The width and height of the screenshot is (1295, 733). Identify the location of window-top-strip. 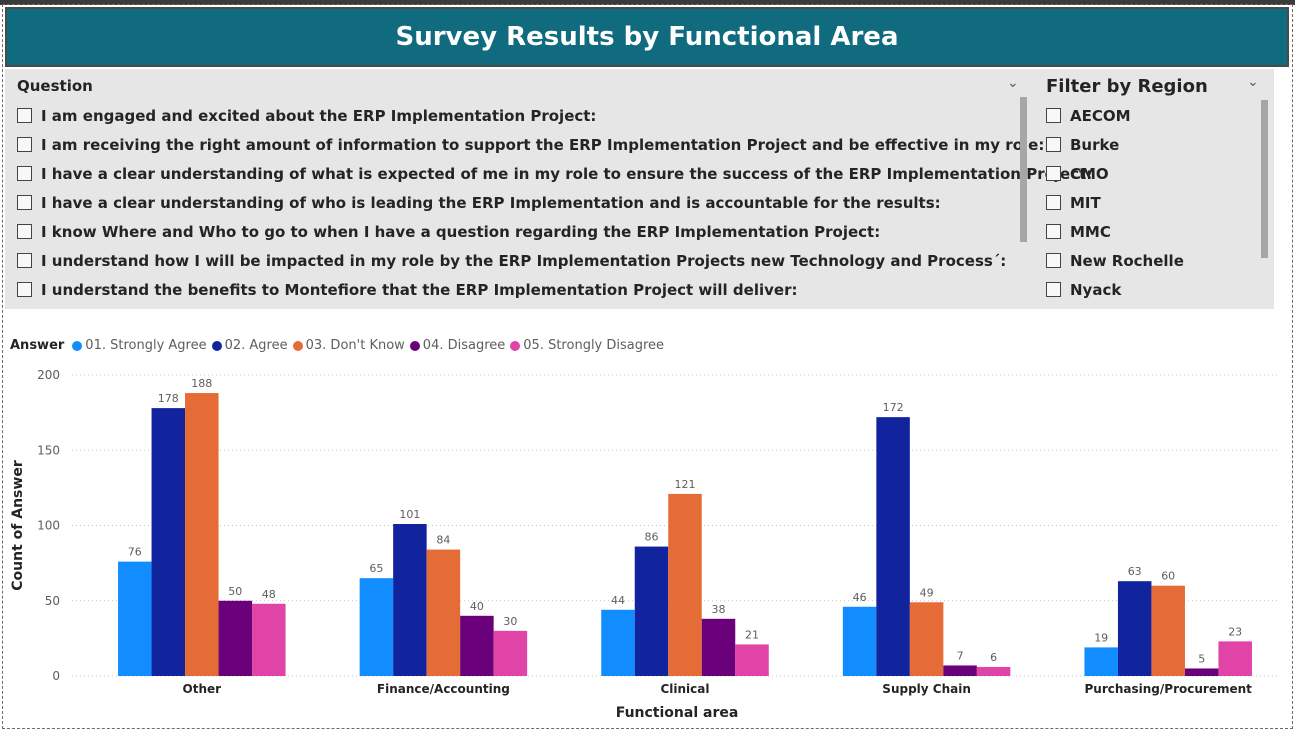
(647, 2).